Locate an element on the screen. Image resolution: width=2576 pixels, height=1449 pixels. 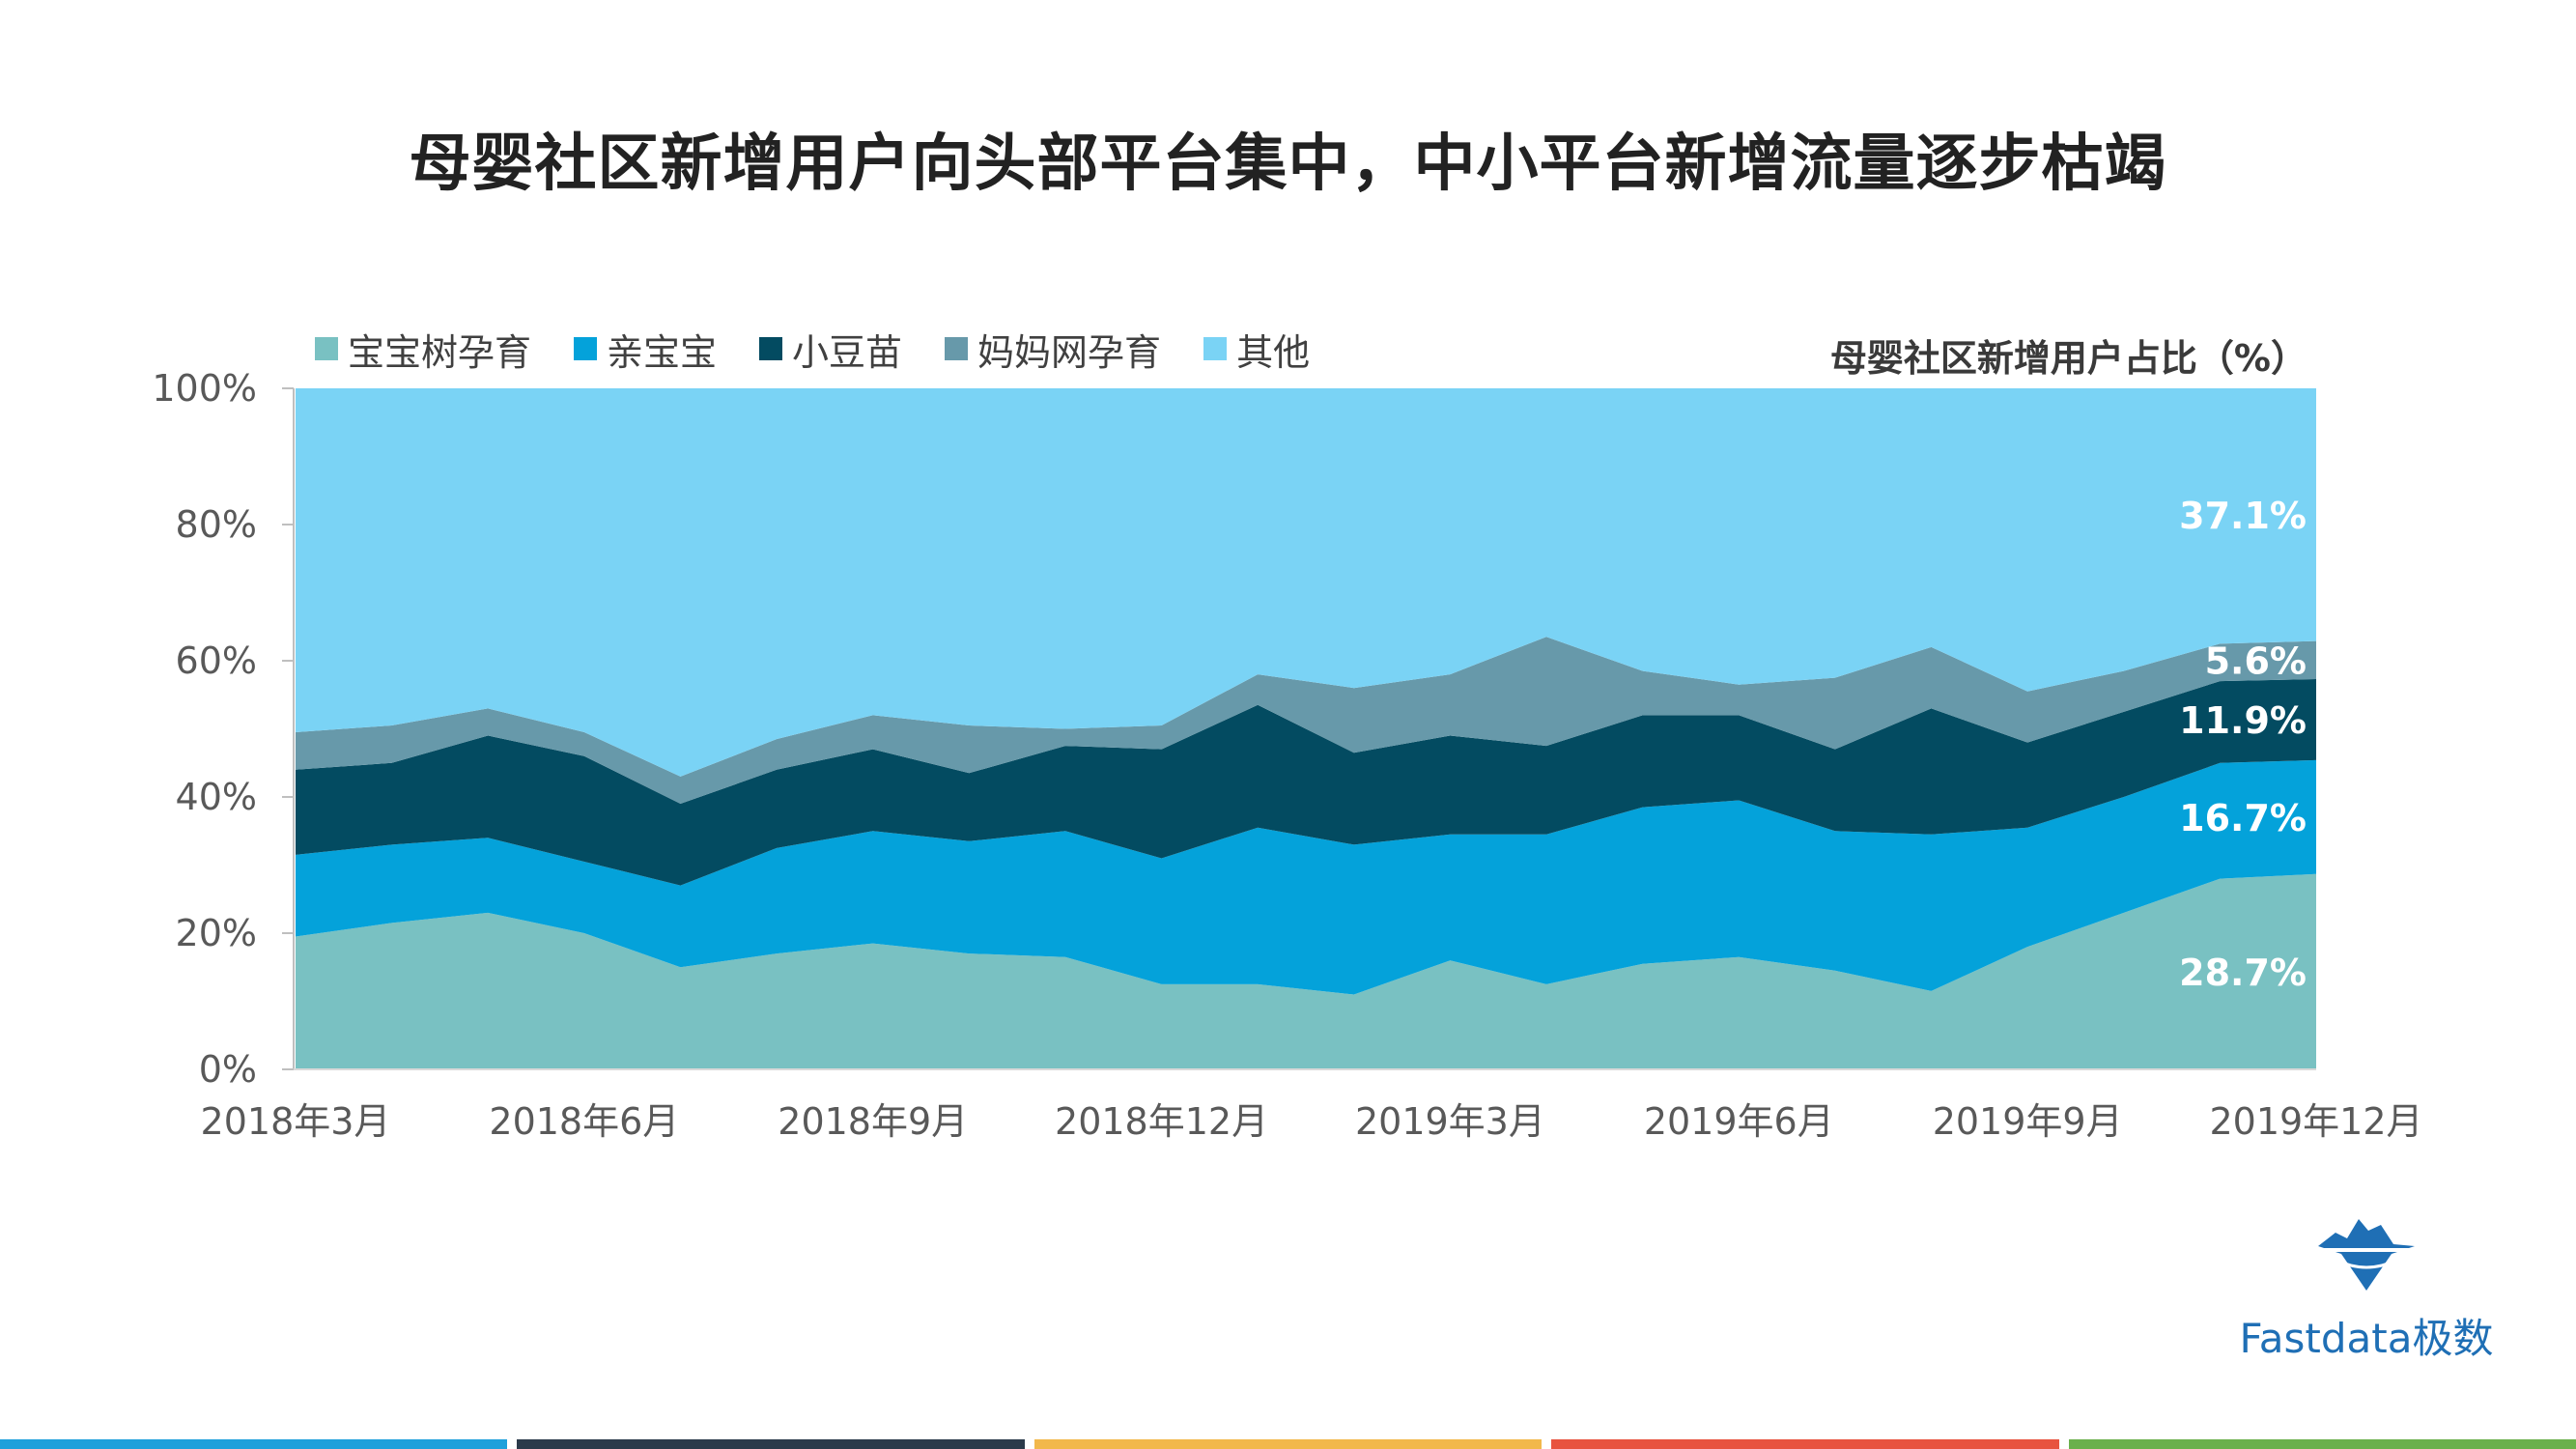
footer-color-bar is located at coordinates (1288, 1444).